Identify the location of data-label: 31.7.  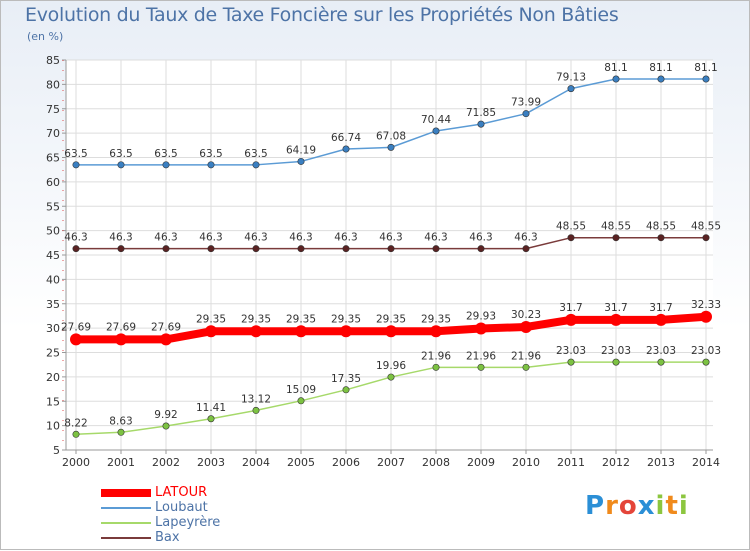
(660, 308).